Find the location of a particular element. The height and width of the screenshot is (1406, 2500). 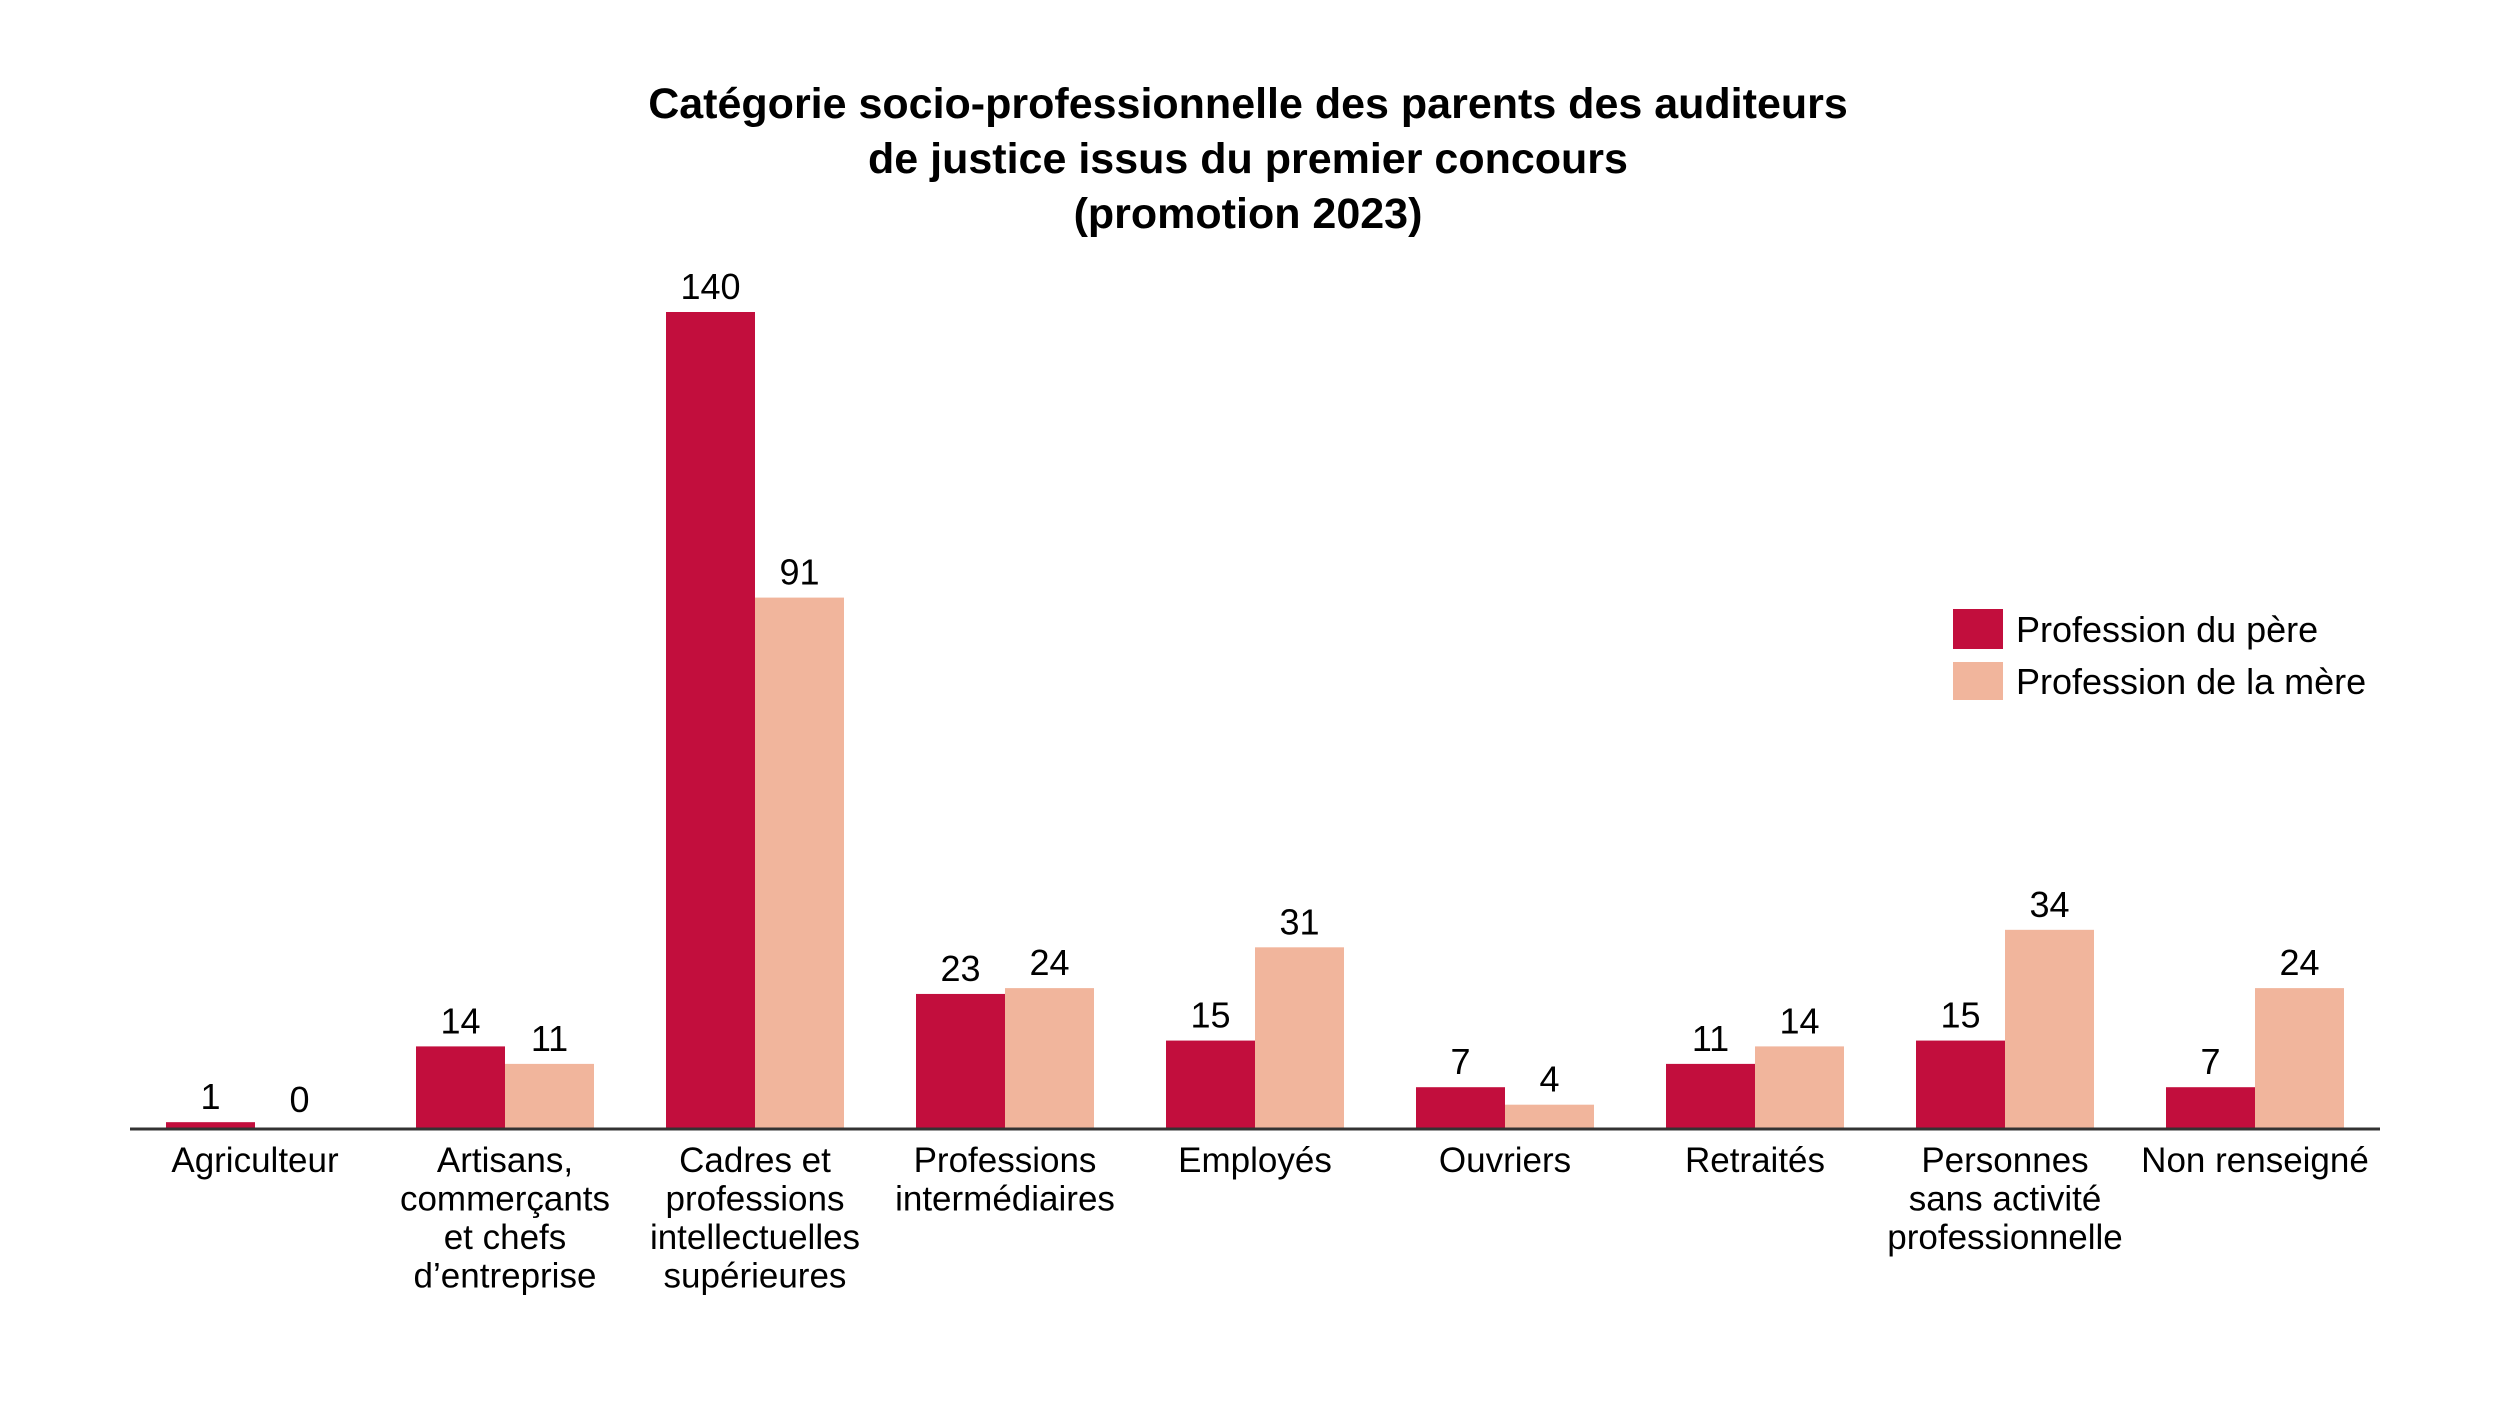

legend-label-mother: Profession de la mère is located at coordinates (2191, 681).